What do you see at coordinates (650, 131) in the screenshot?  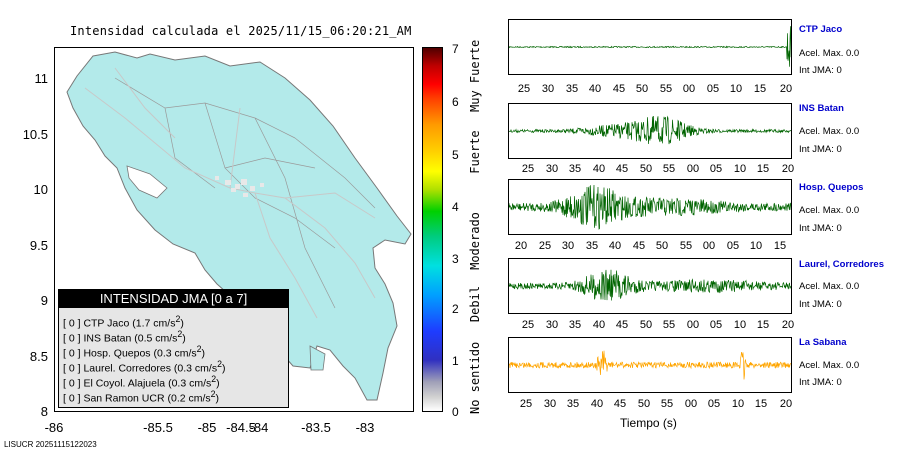 I see `trace-box-ins-batan` at bounding box center [650, 131].